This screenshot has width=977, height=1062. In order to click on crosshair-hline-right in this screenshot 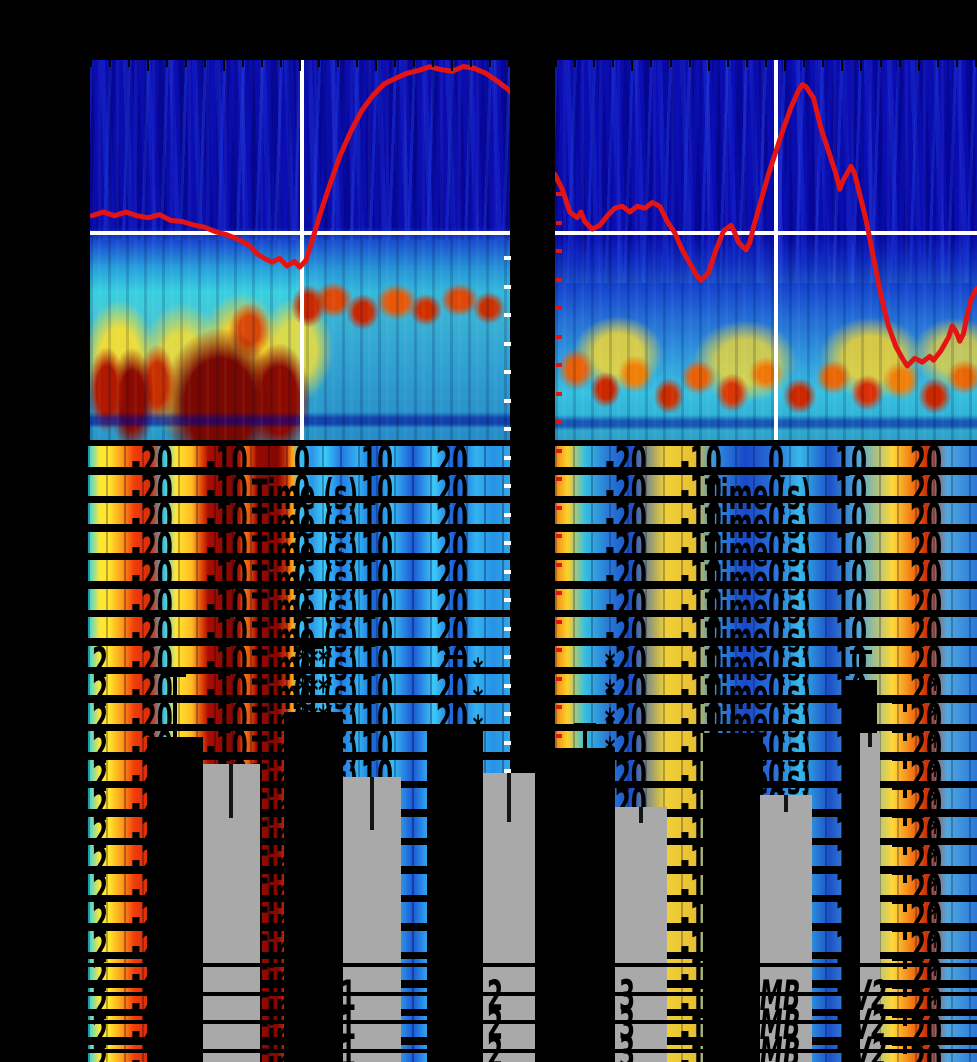, I will do `click(766, 233)`.